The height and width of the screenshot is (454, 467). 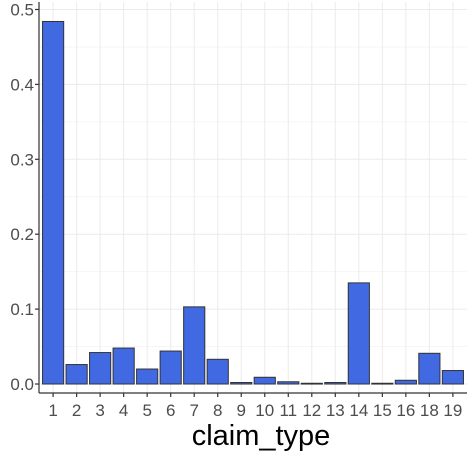 What do you see at coordinates (217, 410) in the screenshot?
I see `x-tick-label: 8` at bounding box center [217, 410].